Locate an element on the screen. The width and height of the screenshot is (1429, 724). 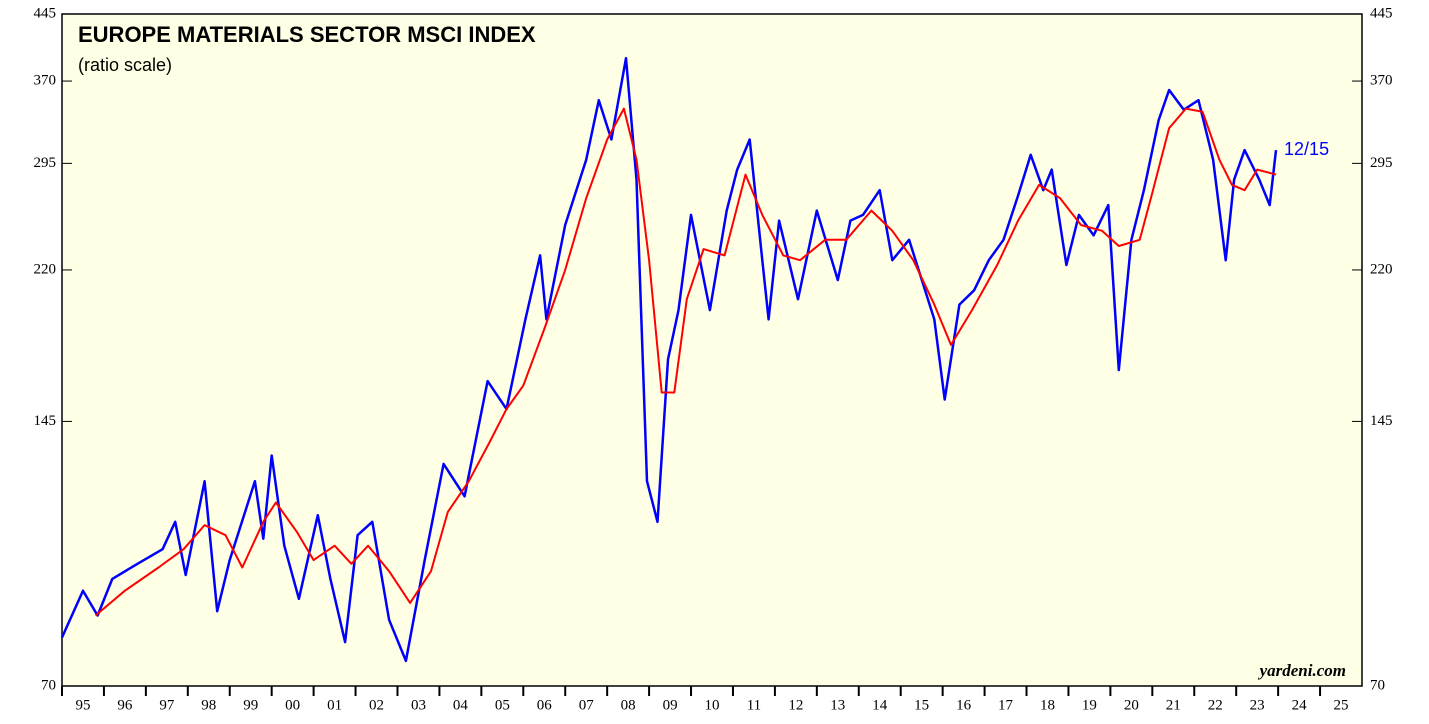
x-tick-label: 13 is located at coordinates (837, 705).